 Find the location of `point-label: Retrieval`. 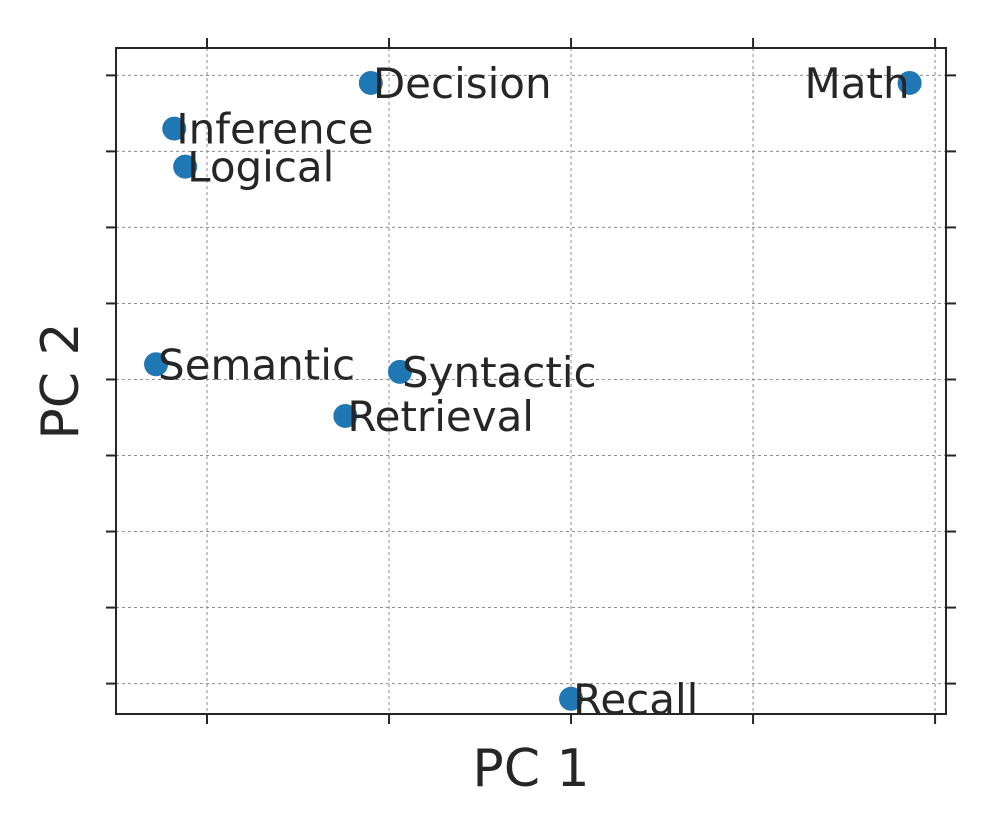

point-label: Retrieval is located at coordinates (440, 416).